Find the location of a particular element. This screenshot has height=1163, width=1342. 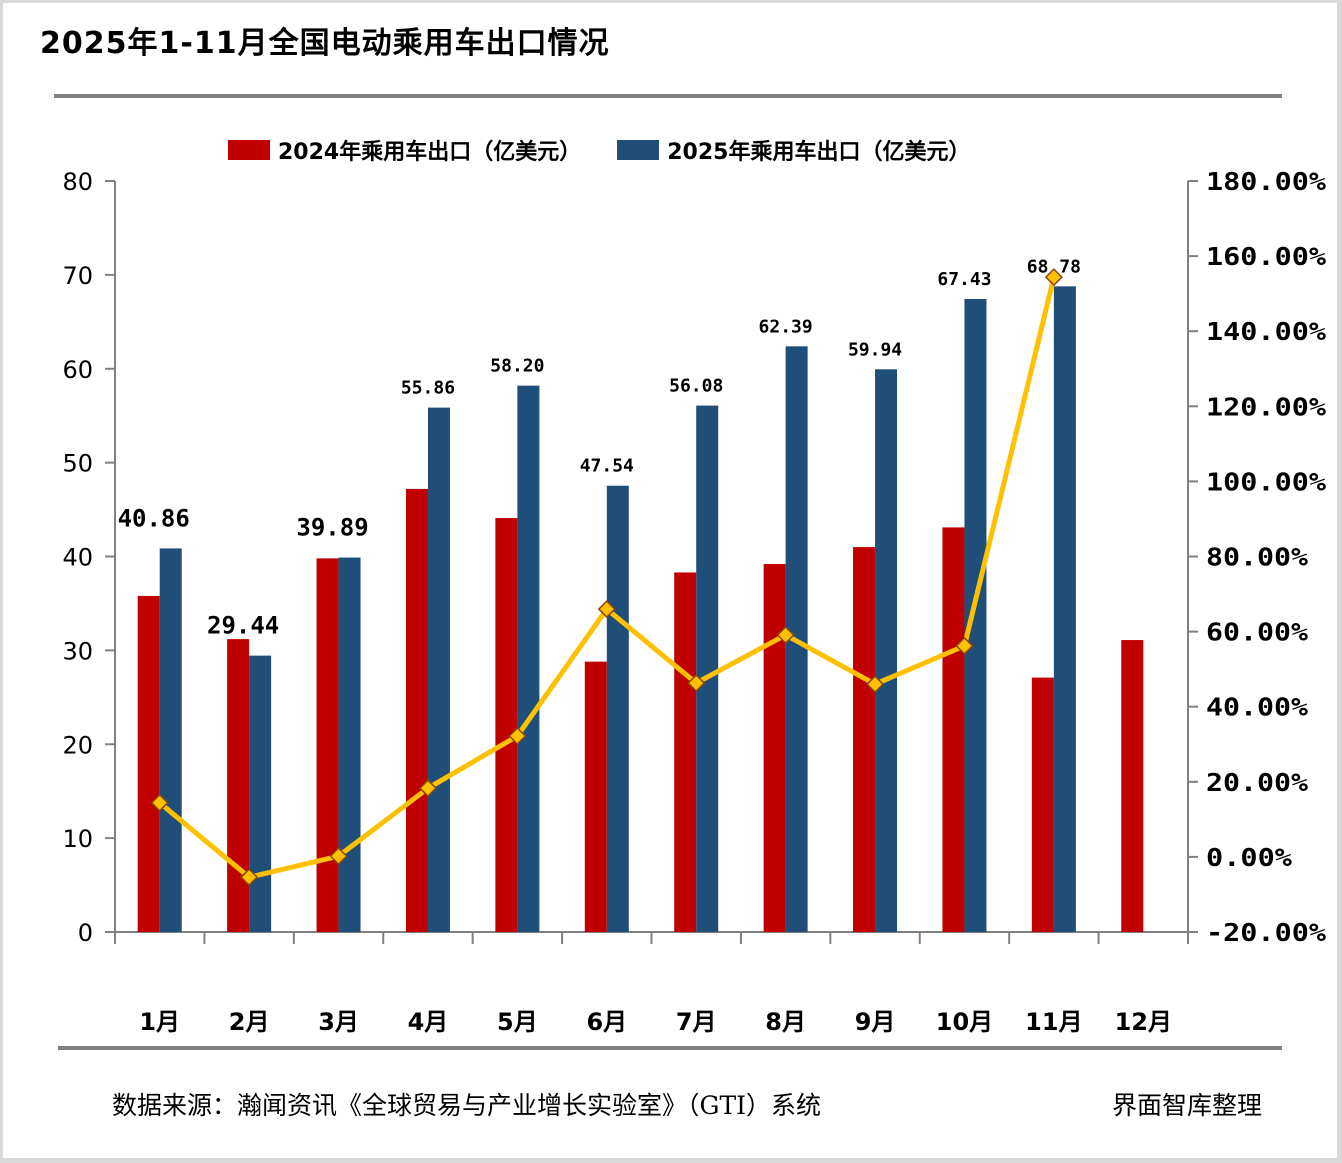

month-label: 1月 is located at coordinates (159, 1022).